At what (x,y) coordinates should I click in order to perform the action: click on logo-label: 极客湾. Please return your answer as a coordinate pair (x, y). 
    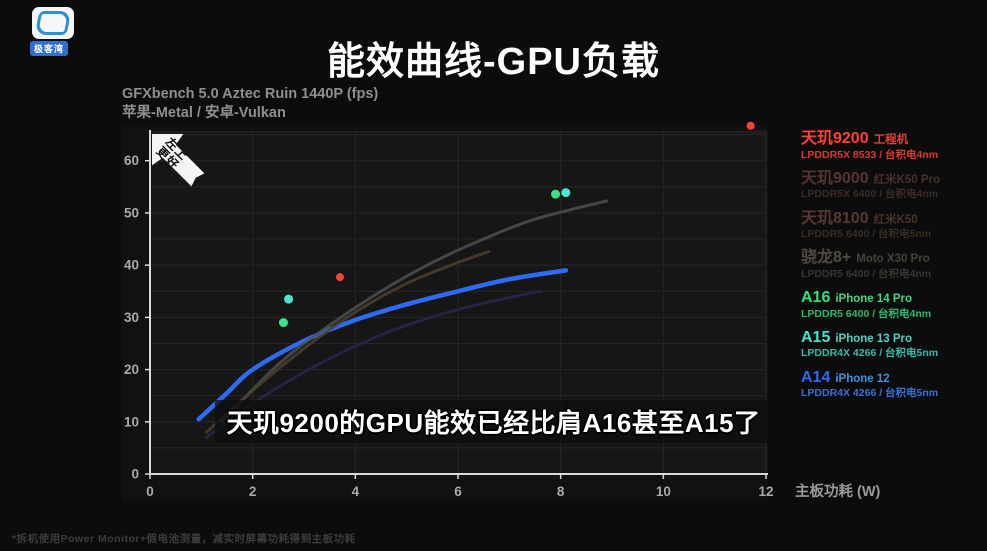
    Looking at the image, I should click on (49, 48).